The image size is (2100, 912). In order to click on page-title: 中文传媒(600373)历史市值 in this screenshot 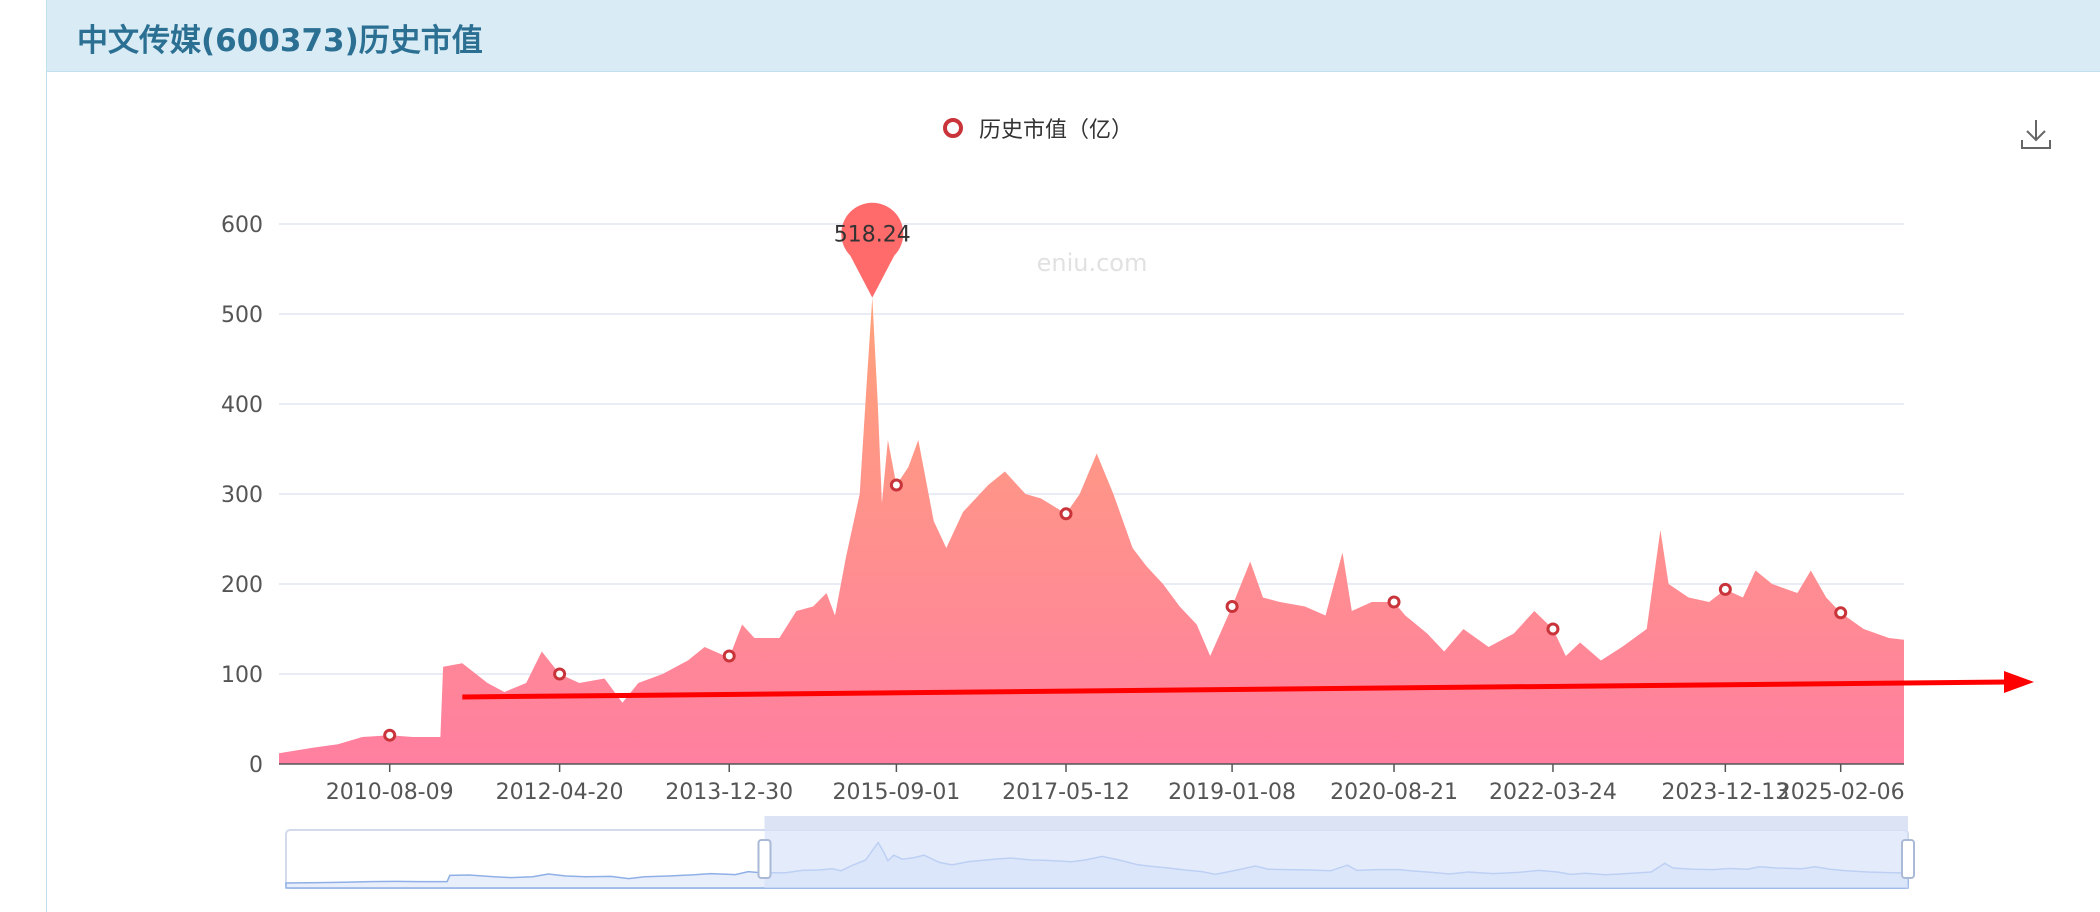, I will do `click(280, 41)`.